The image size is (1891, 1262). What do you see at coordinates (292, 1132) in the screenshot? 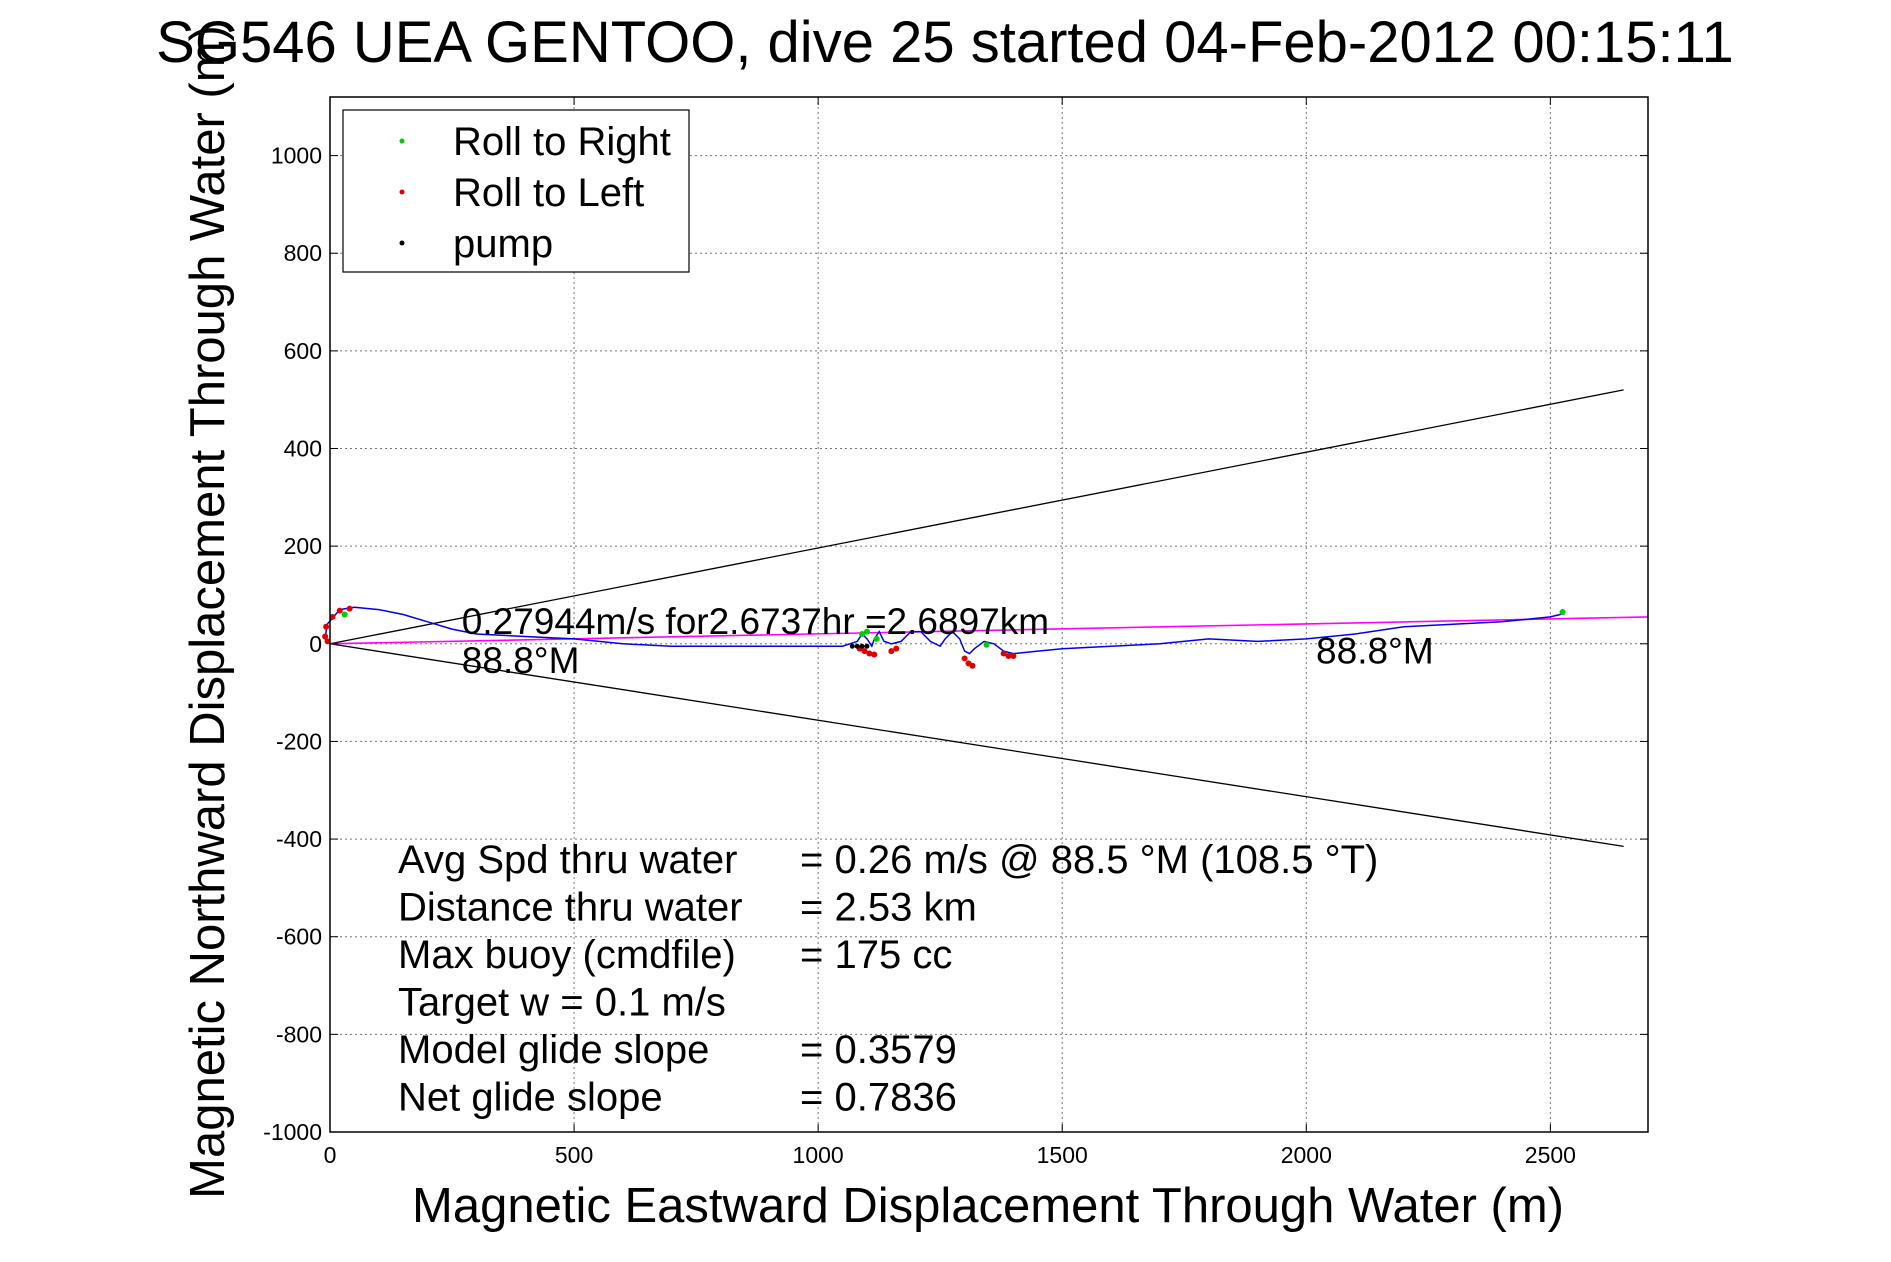
I see `y-tick-label: -1000` at bounding box center [292, 1132].